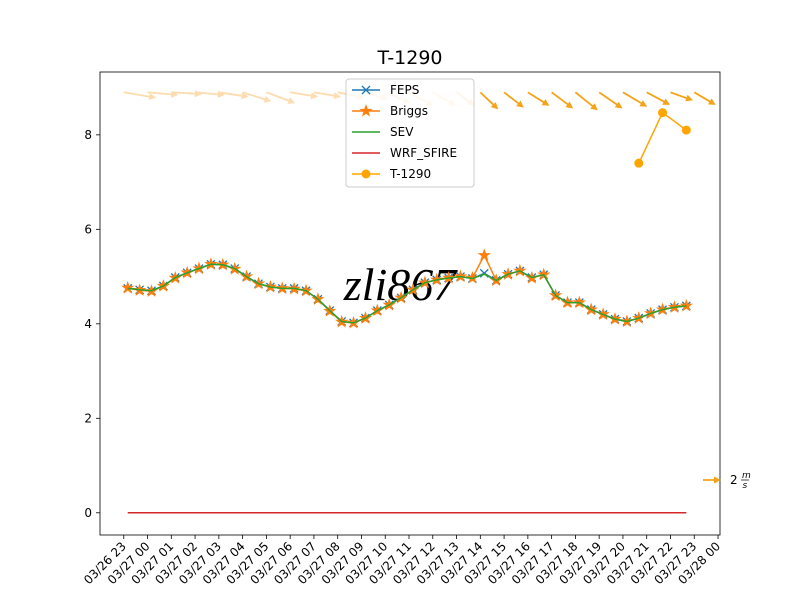  Describe the element at coordinates (746, 476) in the screenshot. I see `quiver-key-unit: m` at that location.